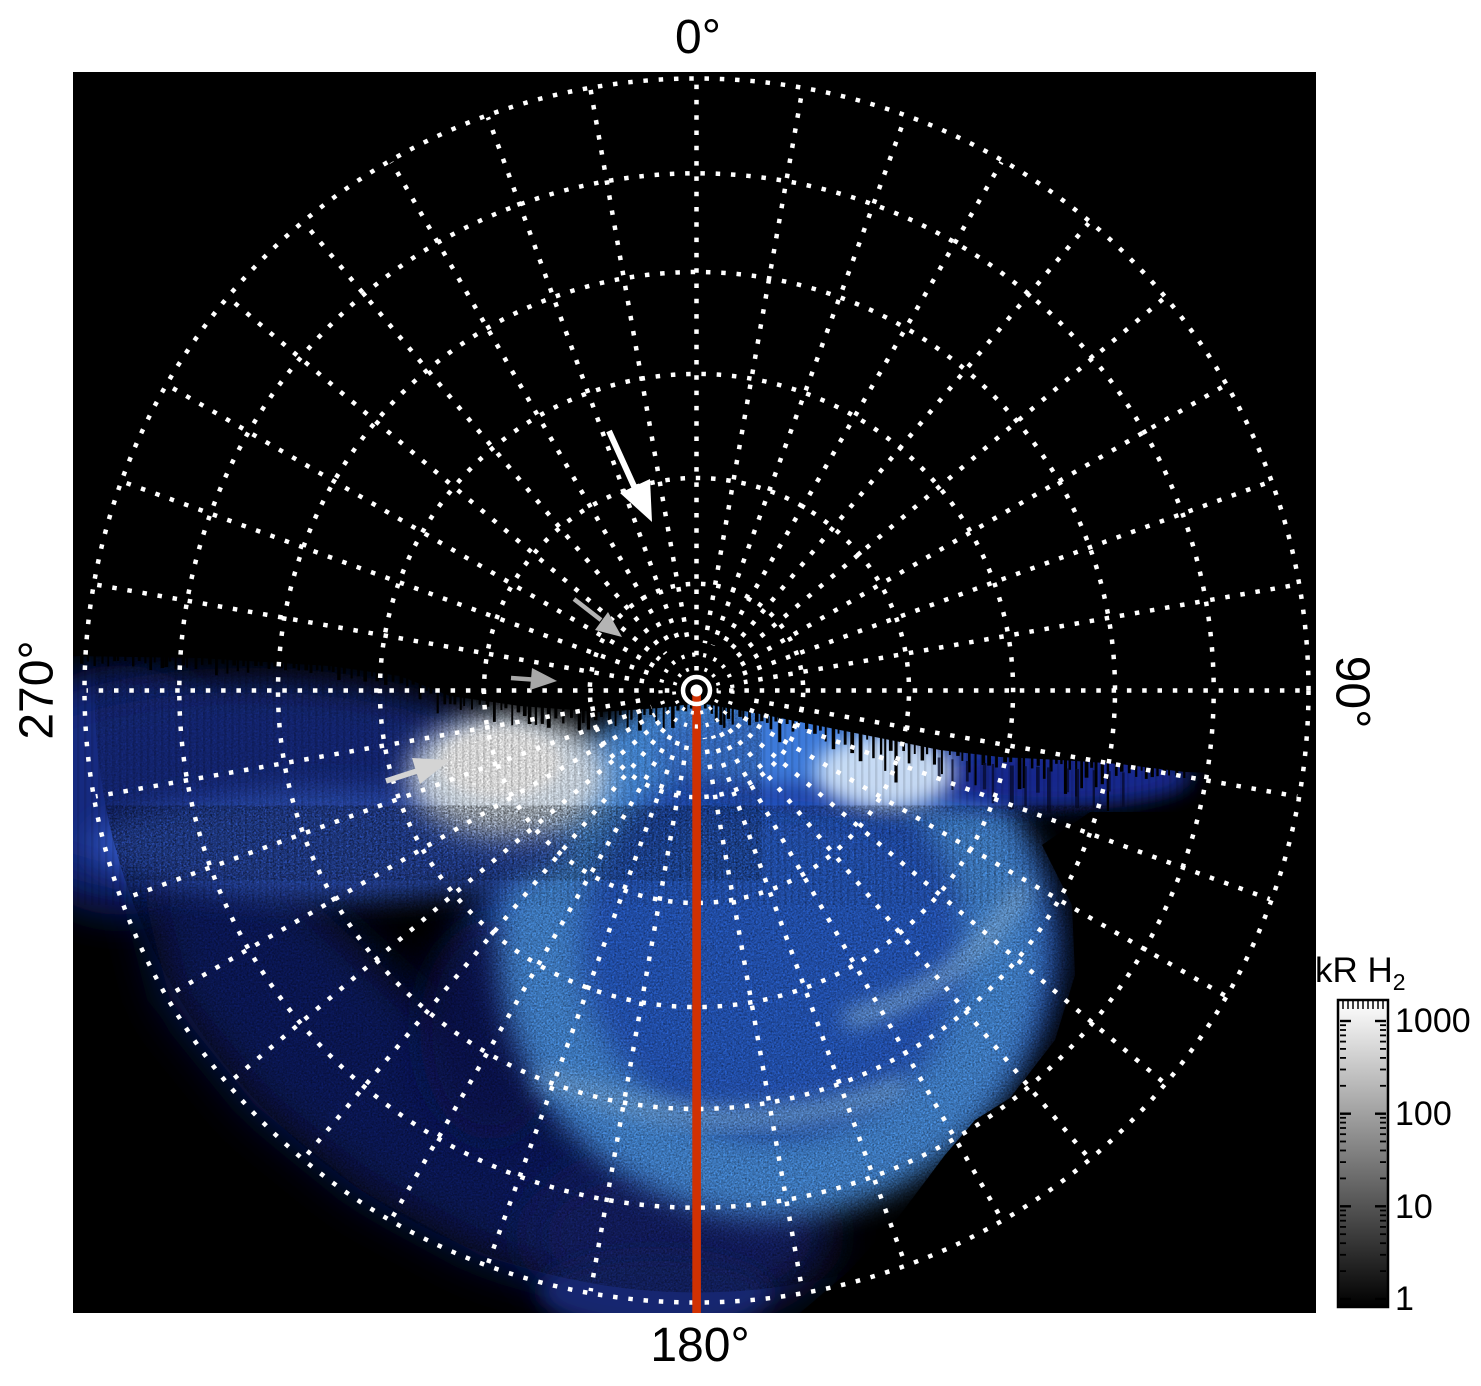 This screenshot has height=1386, width=1481. I want to click on angle-label-270: 270°, so click(37, 690).